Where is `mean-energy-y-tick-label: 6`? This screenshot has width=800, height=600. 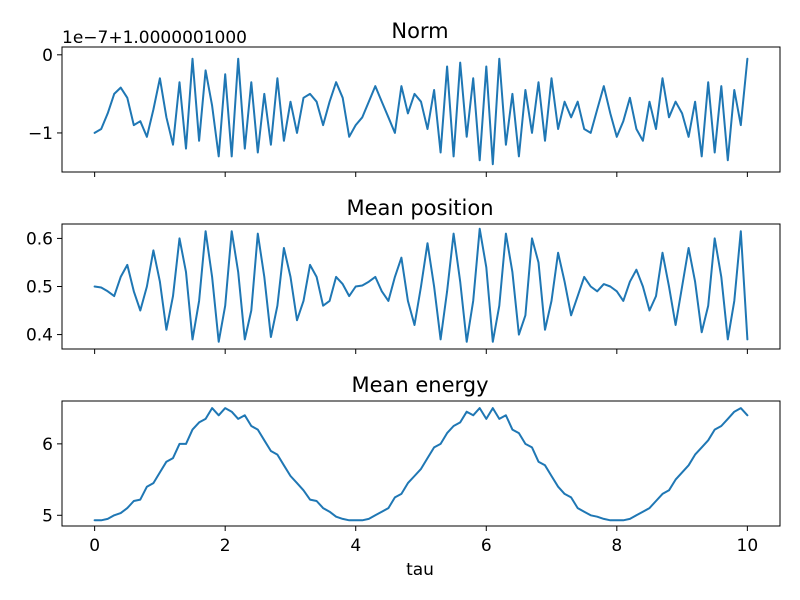
mean-energy-y-tick-label: 6 is located at coordinates (47, 445).